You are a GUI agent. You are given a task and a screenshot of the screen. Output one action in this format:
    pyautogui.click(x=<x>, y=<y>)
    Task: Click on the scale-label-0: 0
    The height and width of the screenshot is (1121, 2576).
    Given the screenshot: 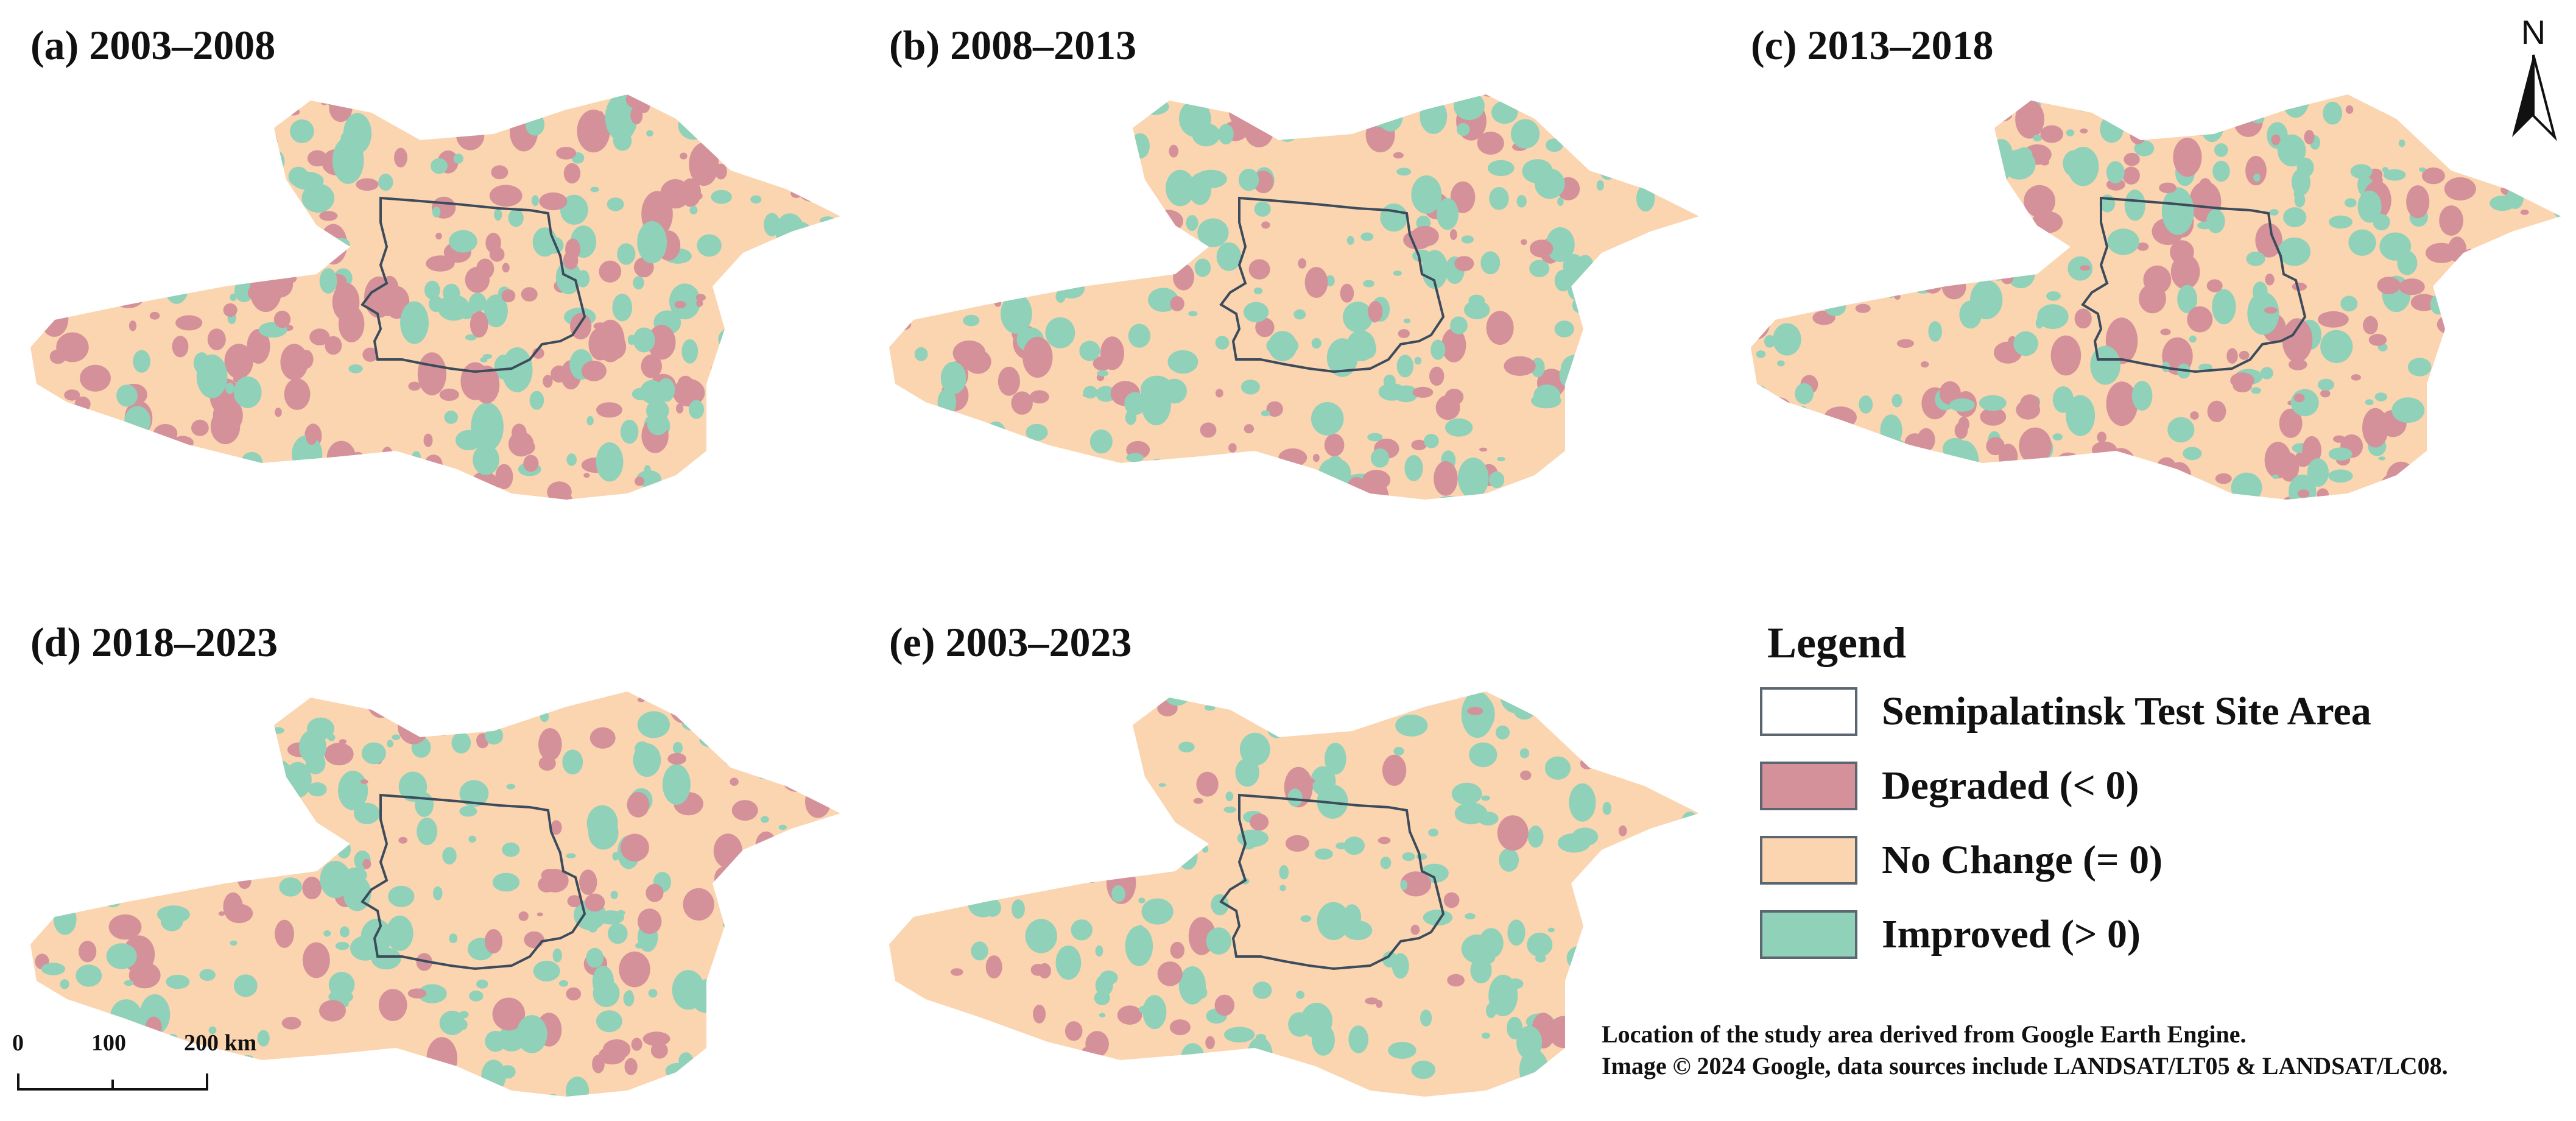 What is the action you would take?
    pyautogui.click(x=18, y=1043)
    